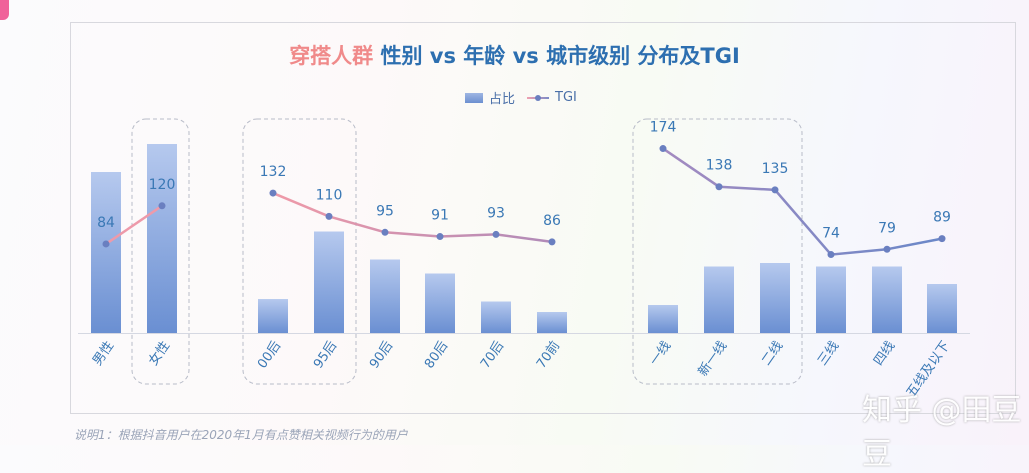  I want to click on bar-一线, so click(663, 319).